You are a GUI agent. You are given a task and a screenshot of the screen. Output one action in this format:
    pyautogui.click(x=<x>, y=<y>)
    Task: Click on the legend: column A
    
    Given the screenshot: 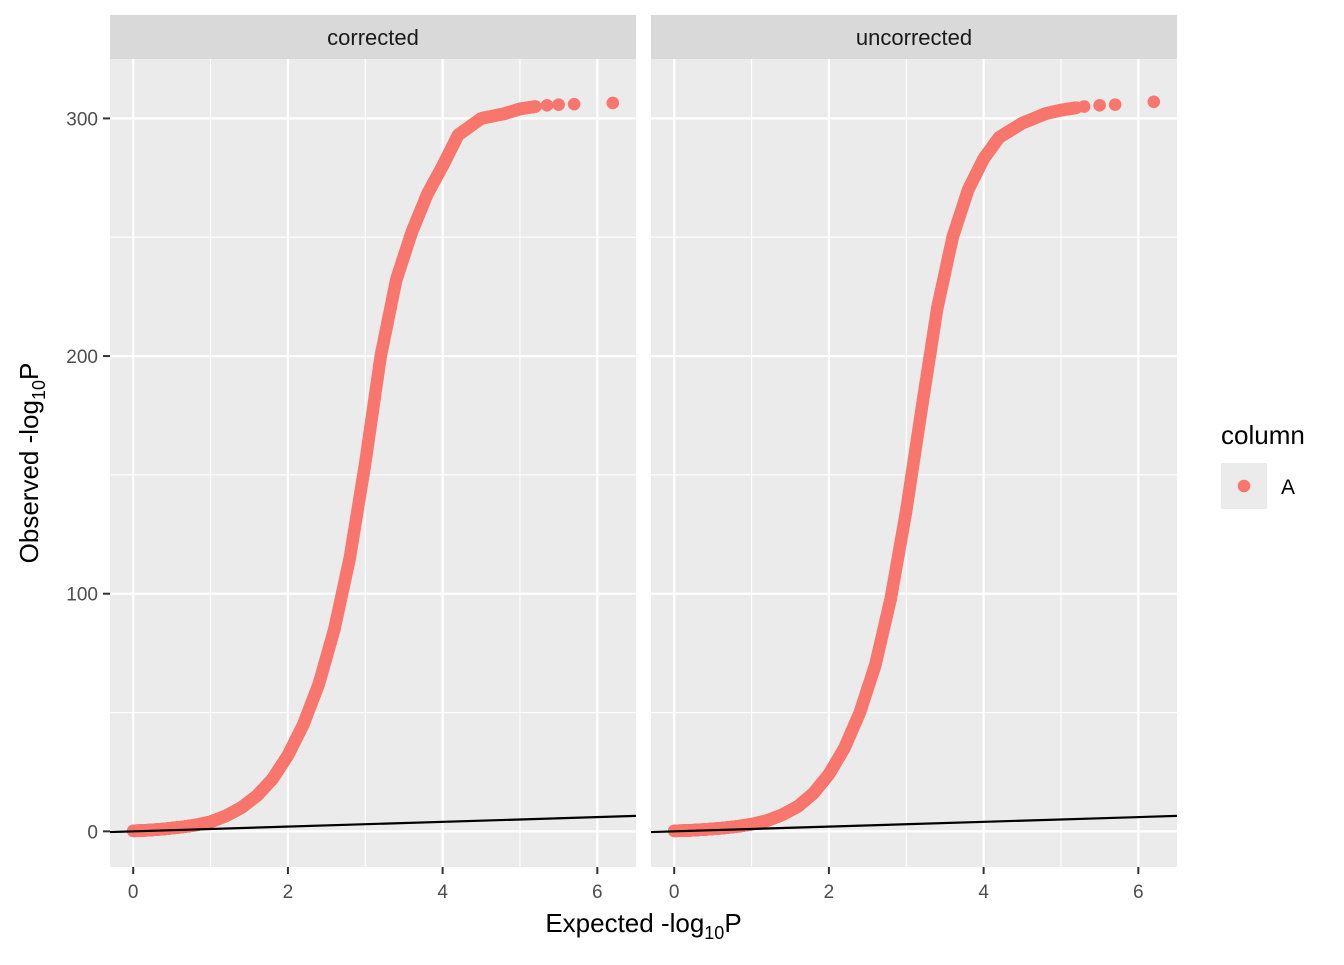 What is the action you would take?
    pyautogui.click(x=1263, y=464)
    